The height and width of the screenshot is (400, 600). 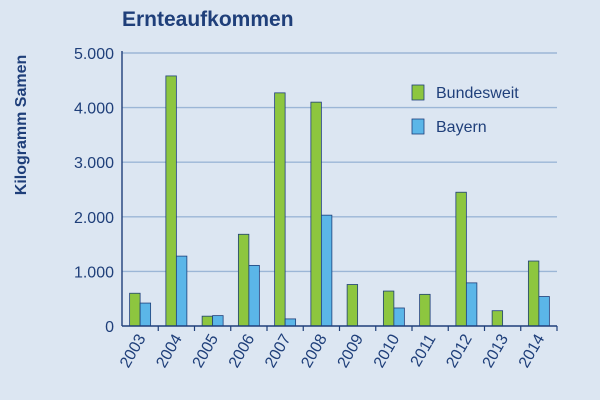 I want to click on bar-bundesweit-2003, so click(x=135, y=309).